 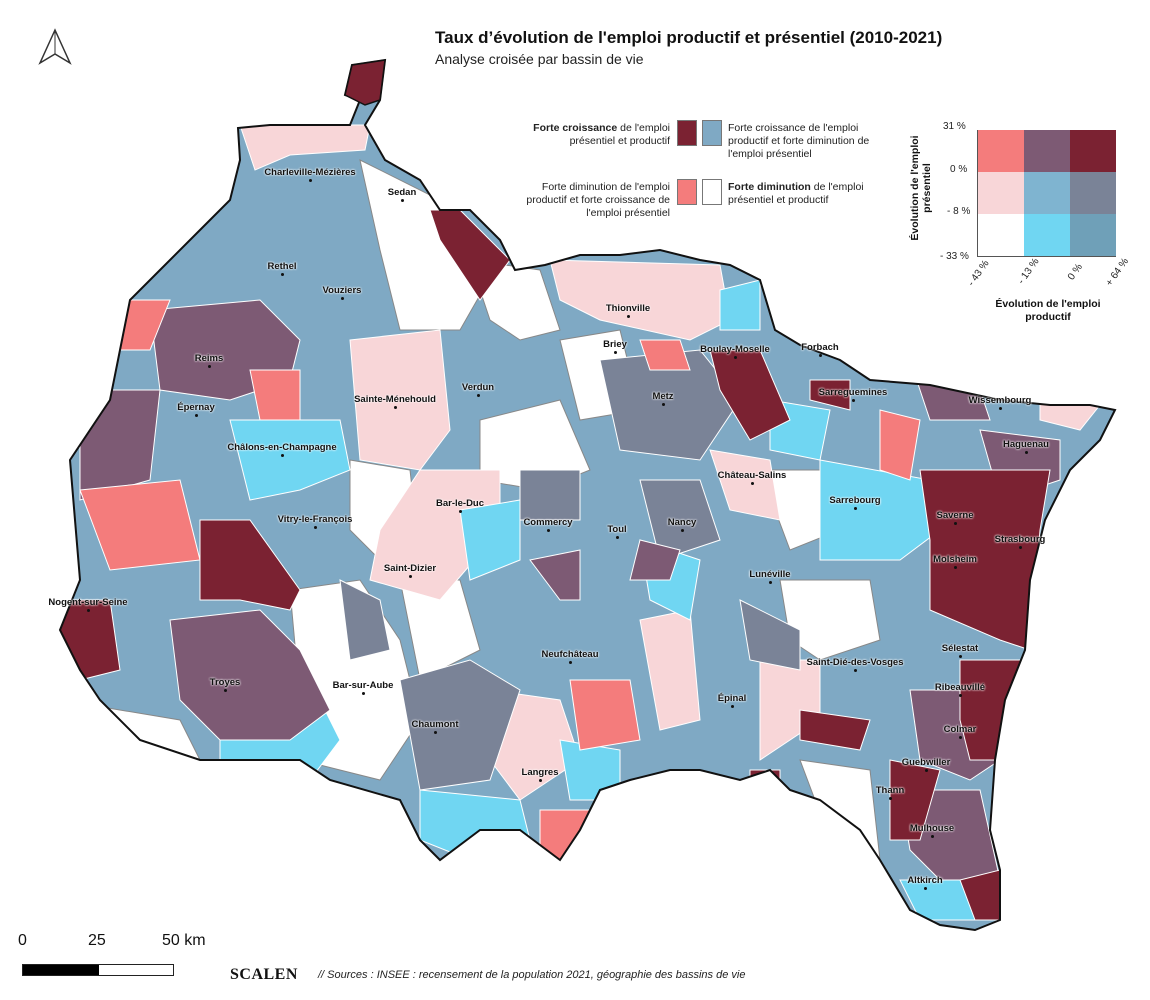 What do you see at coordinates (853, 392) in the screenshot?
I see `city-label: Sarreguemines` at bounding box center [853, 392].